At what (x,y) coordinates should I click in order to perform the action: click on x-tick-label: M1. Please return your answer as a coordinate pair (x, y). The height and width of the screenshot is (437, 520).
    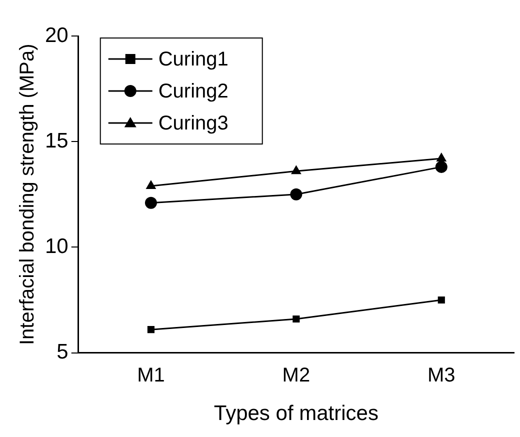
    Looking at the image, I should click on (151, 375).